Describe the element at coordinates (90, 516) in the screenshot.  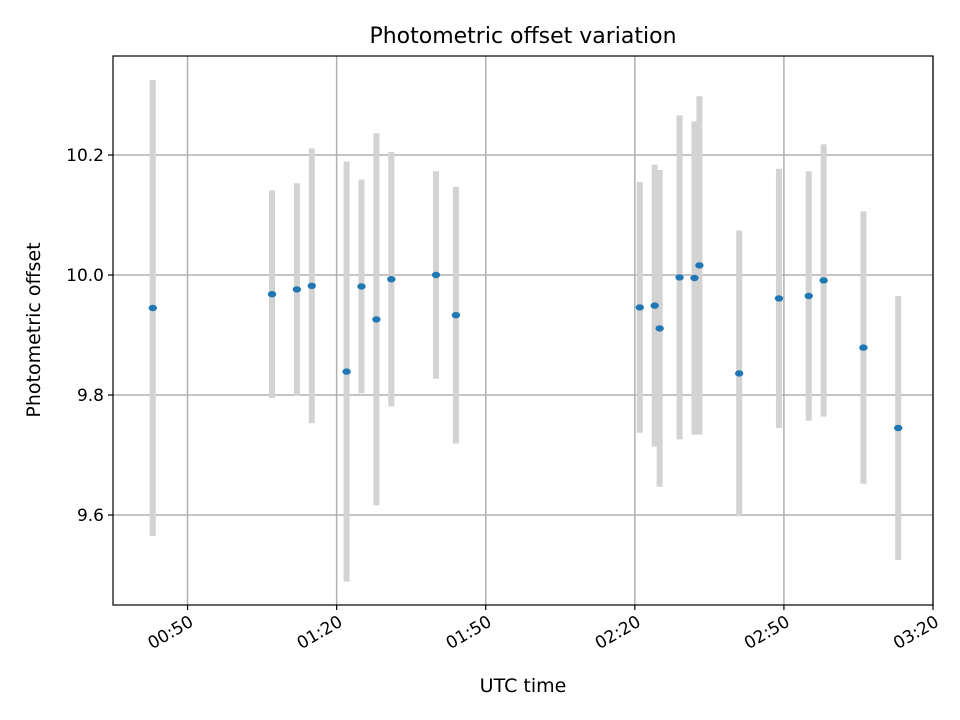
I see `y-tick-label: 9.6` at that location.